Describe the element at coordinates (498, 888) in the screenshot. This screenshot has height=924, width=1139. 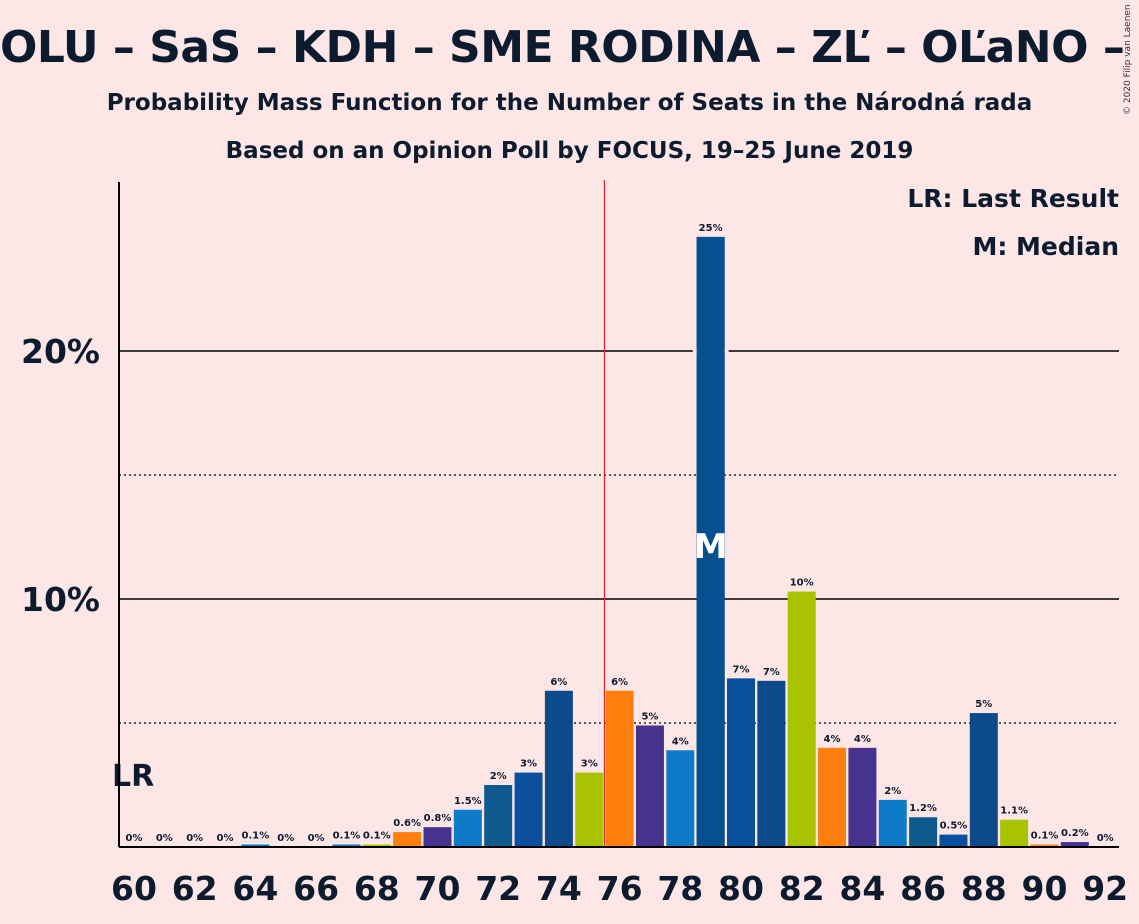
I see `x-tick-label: 72` at that location.